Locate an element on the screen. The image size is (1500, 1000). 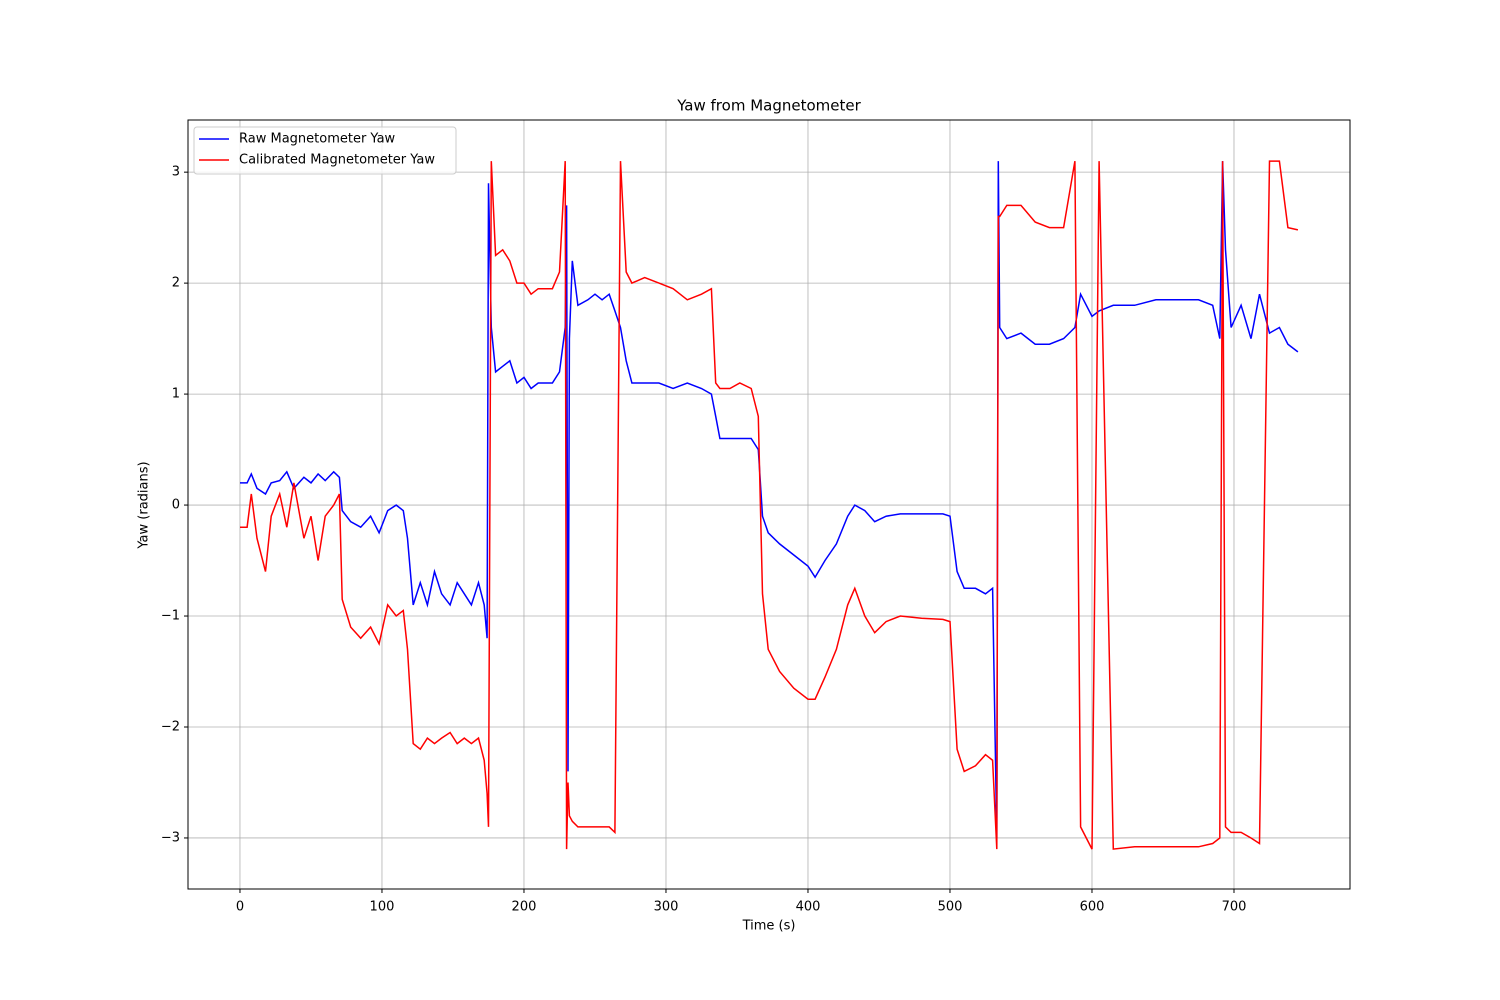
y-tick-label: 3 is located at coordinates (176, 172).